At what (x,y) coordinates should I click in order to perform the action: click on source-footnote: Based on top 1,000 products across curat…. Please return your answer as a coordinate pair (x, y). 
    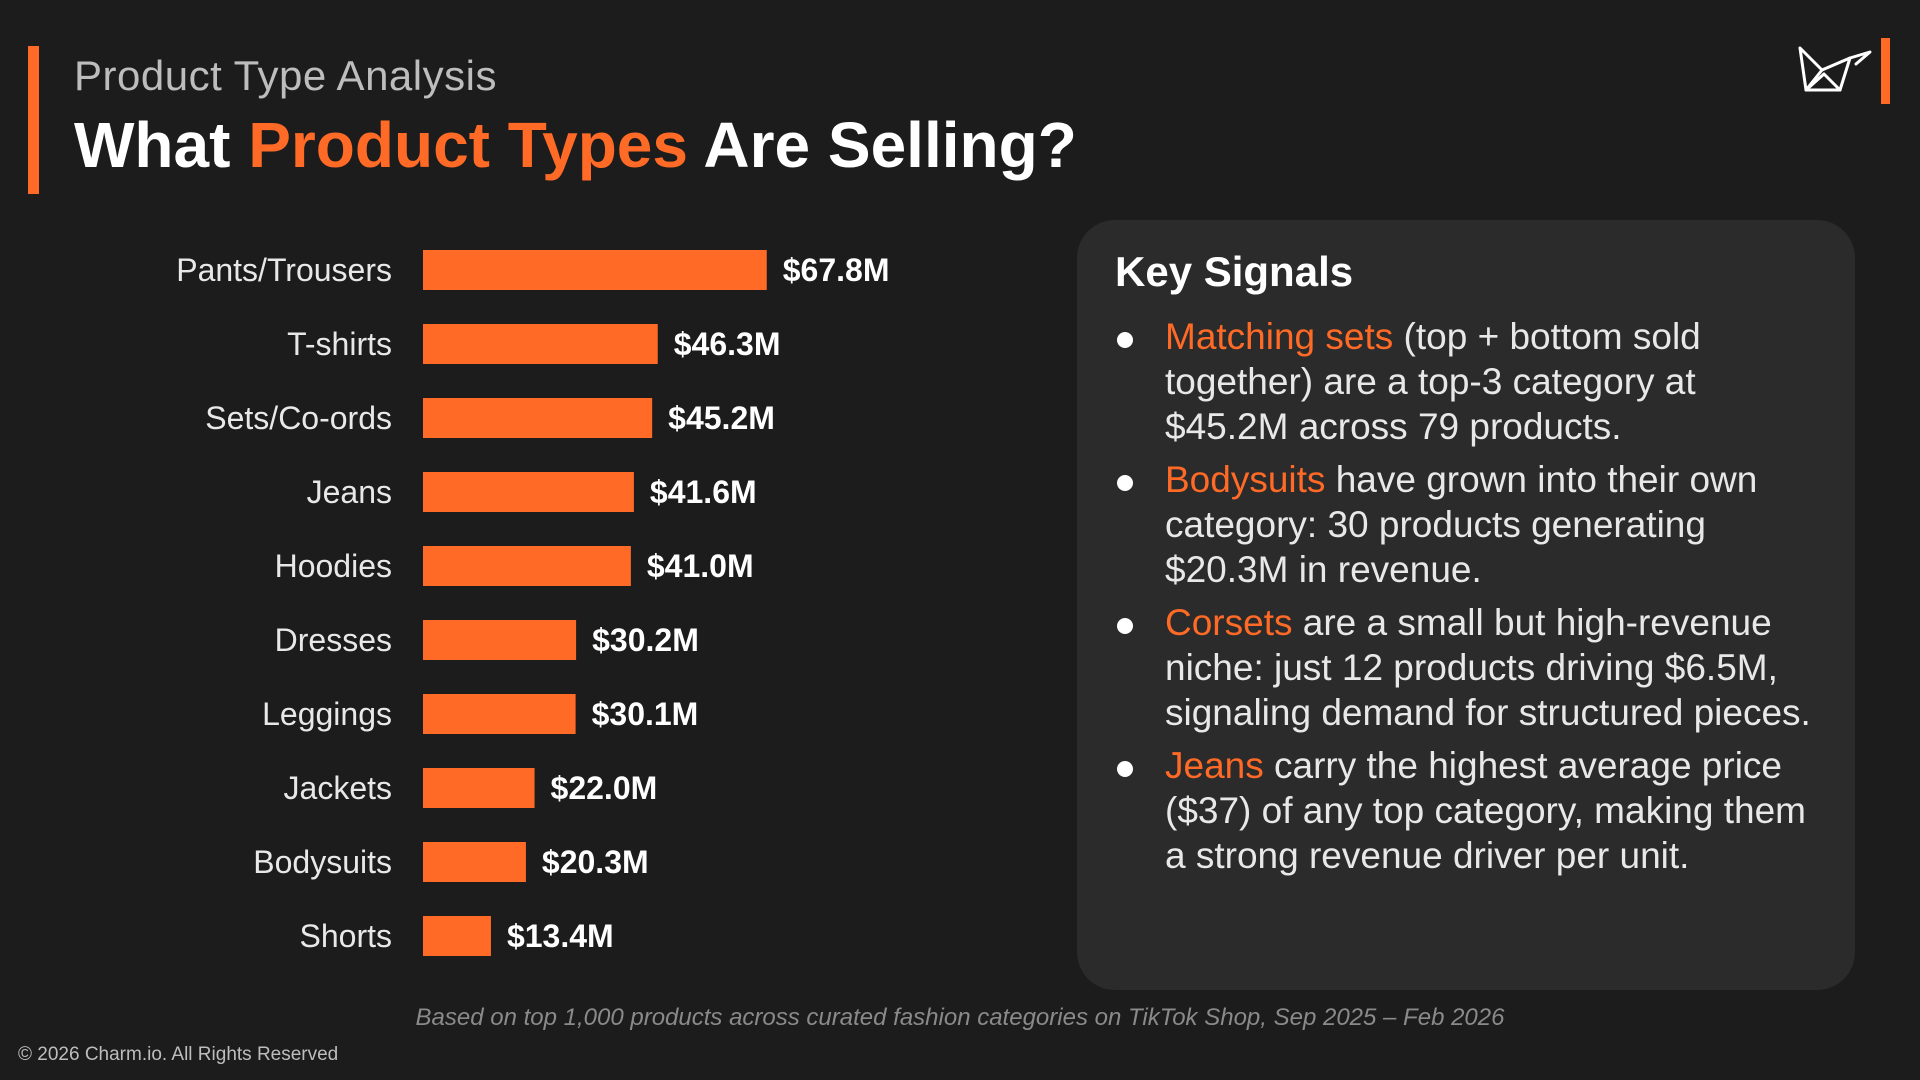
    Looking at the image, I should click on (960, 1017).